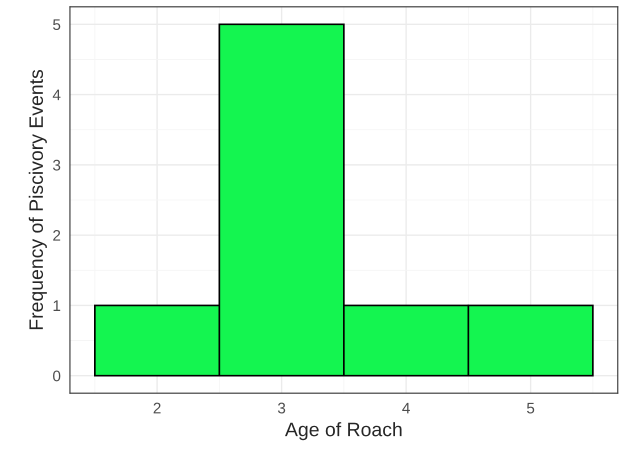 The image size is (619, 452). What do you see at coordinates (56, 235) in the screenshot?
I see `y-tick-label: 2` at bounding box center [56, 235].